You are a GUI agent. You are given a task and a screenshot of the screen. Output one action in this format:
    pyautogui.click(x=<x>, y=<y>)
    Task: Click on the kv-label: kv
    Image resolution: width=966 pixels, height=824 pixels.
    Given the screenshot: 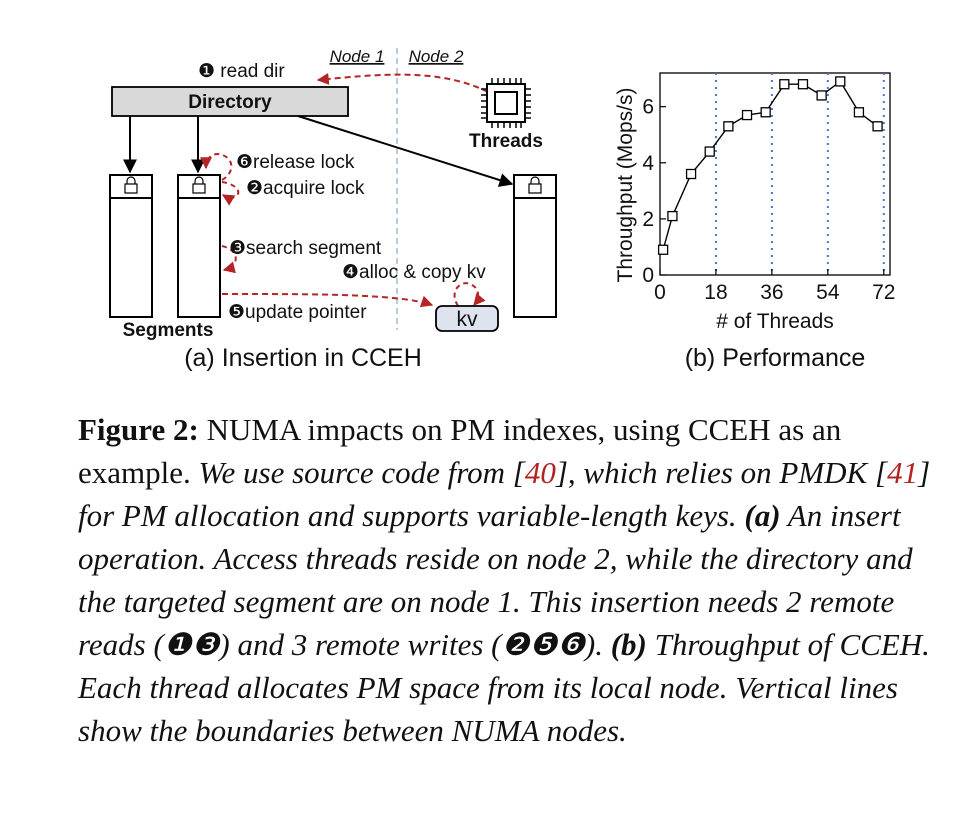 What is the action you would take?
    pyautogui.click(x=468, y=319)
    